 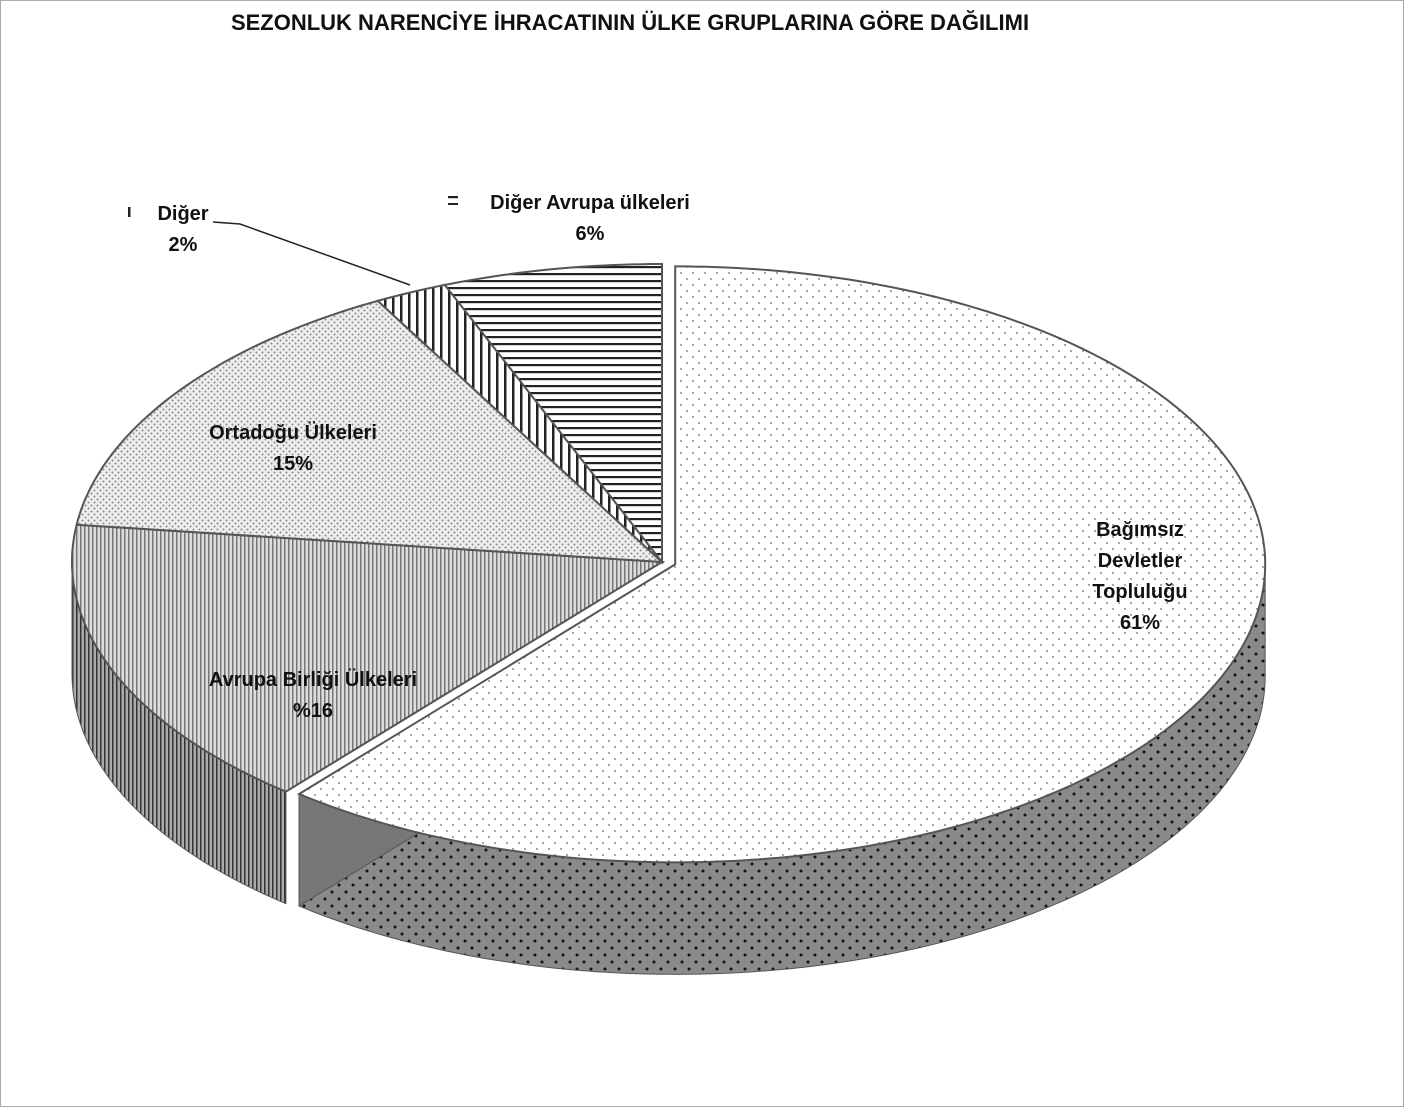 I want to click on value-label: %16, so click(x=313, y=711).